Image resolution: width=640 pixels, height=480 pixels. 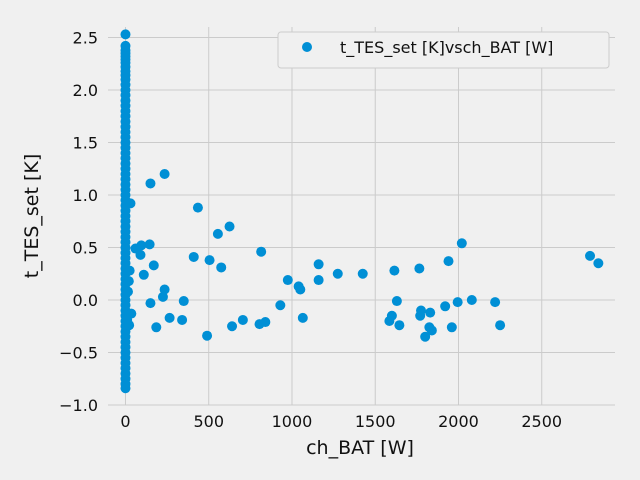 I want to click on legend: t_TES_set [K]vsch_BAT [W], so click(x=443, y=50).